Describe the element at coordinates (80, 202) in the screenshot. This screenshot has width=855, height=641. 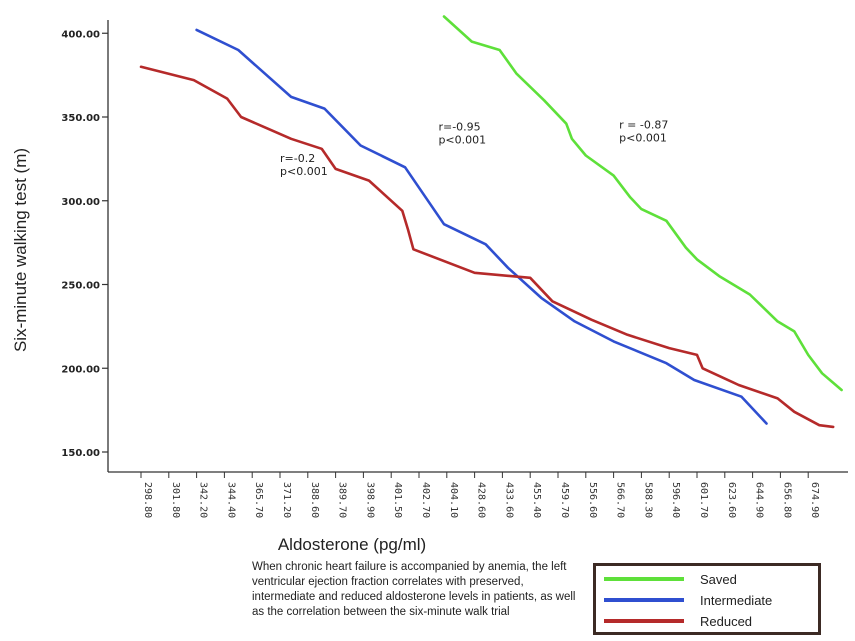
I see `y-tick-label: 300.00` at that location.